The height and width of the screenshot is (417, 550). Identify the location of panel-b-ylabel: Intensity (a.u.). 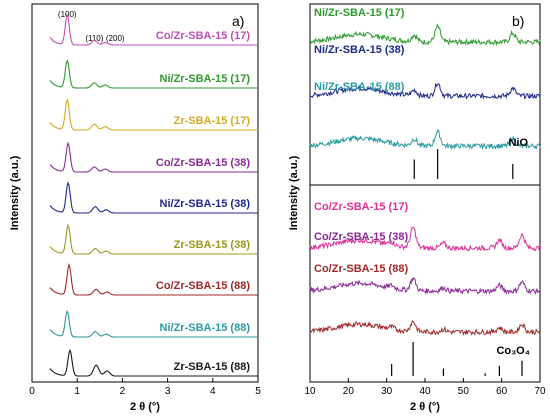
(294, 192).